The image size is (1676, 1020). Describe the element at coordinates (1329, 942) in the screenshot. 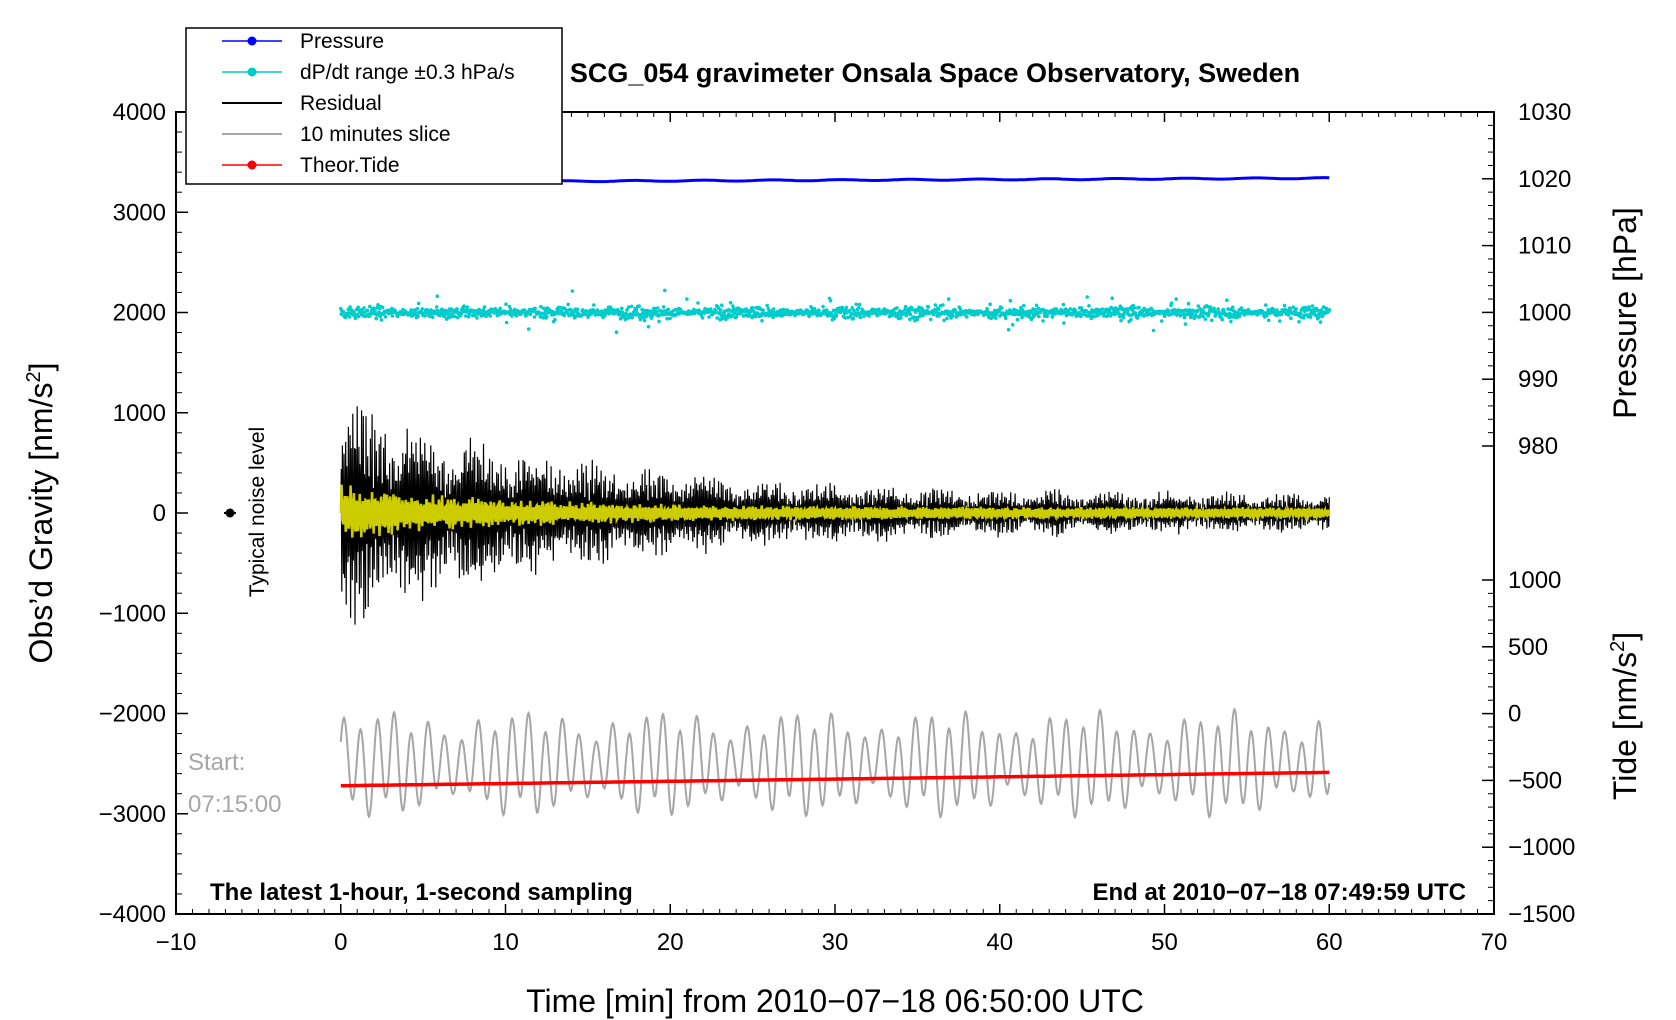

I see `x-tick-label: 60` at that location.